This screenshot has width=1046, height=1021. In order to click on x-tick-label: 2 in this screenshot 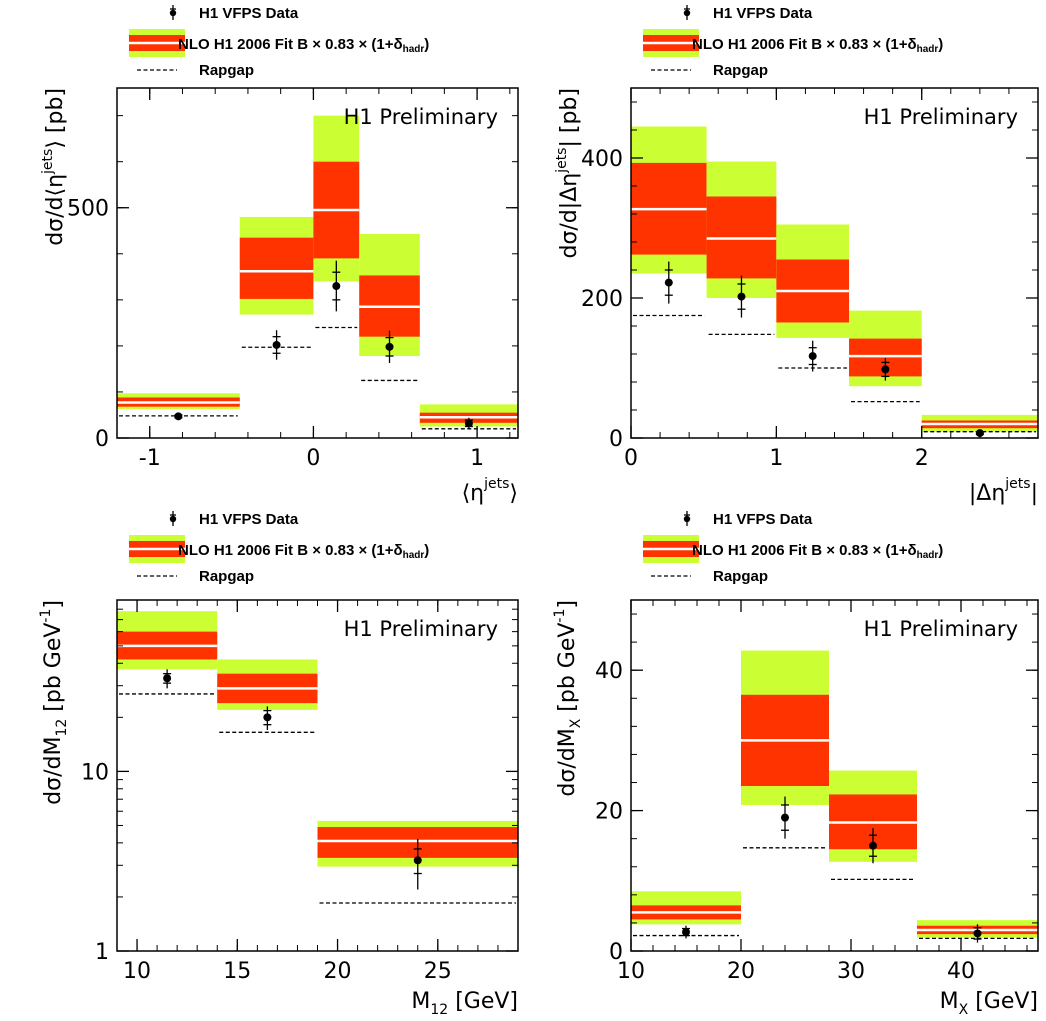, I will do `click(922, 458)`.